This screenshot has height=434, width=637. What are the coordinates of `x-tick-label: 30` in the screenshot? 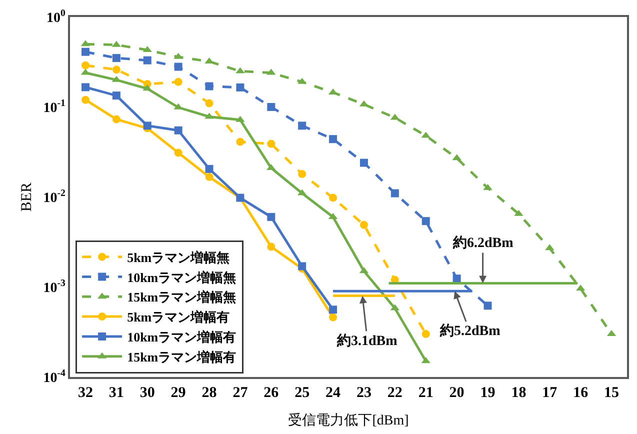 It's located at (147, 392).